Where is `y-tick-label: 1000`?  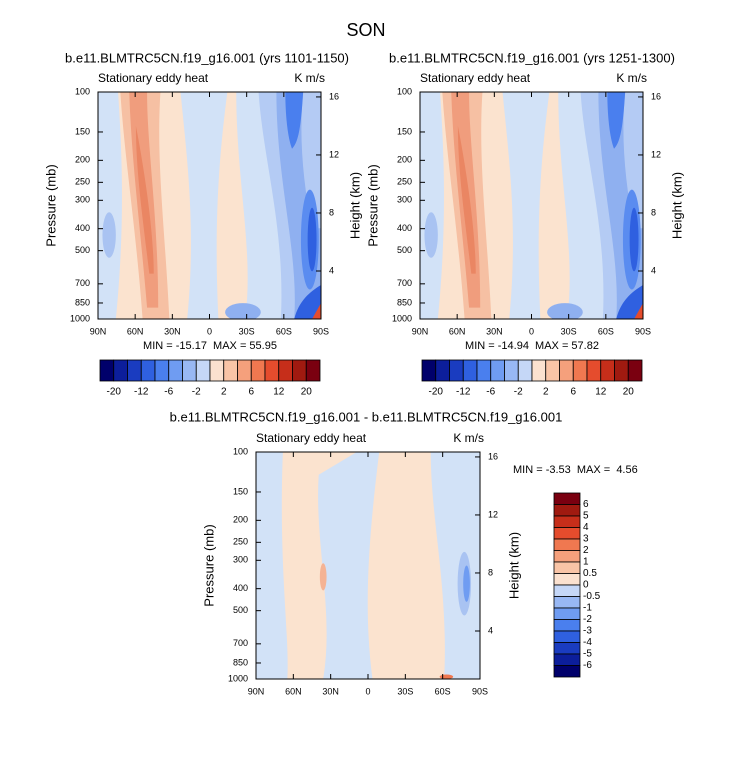 y-tick-label: 1000 is located at coordinates (238, 678).